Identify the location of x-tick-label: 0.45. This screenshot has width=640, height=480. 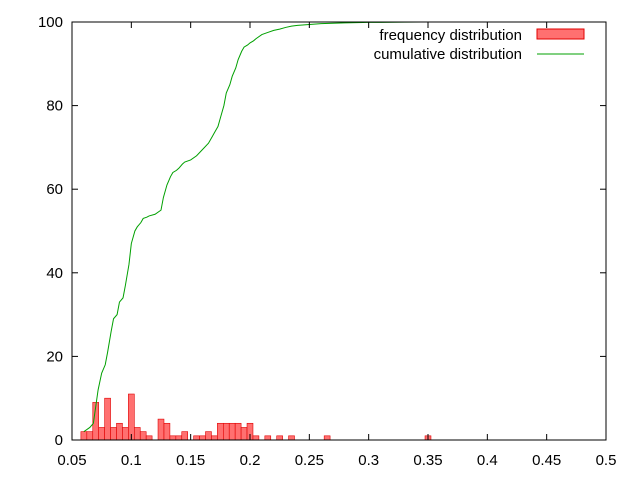
(546, 460).